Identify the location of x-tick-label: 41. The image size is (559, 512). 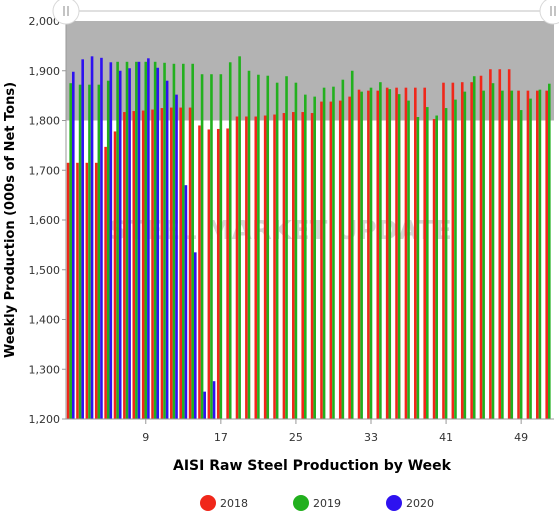
(446, 437).